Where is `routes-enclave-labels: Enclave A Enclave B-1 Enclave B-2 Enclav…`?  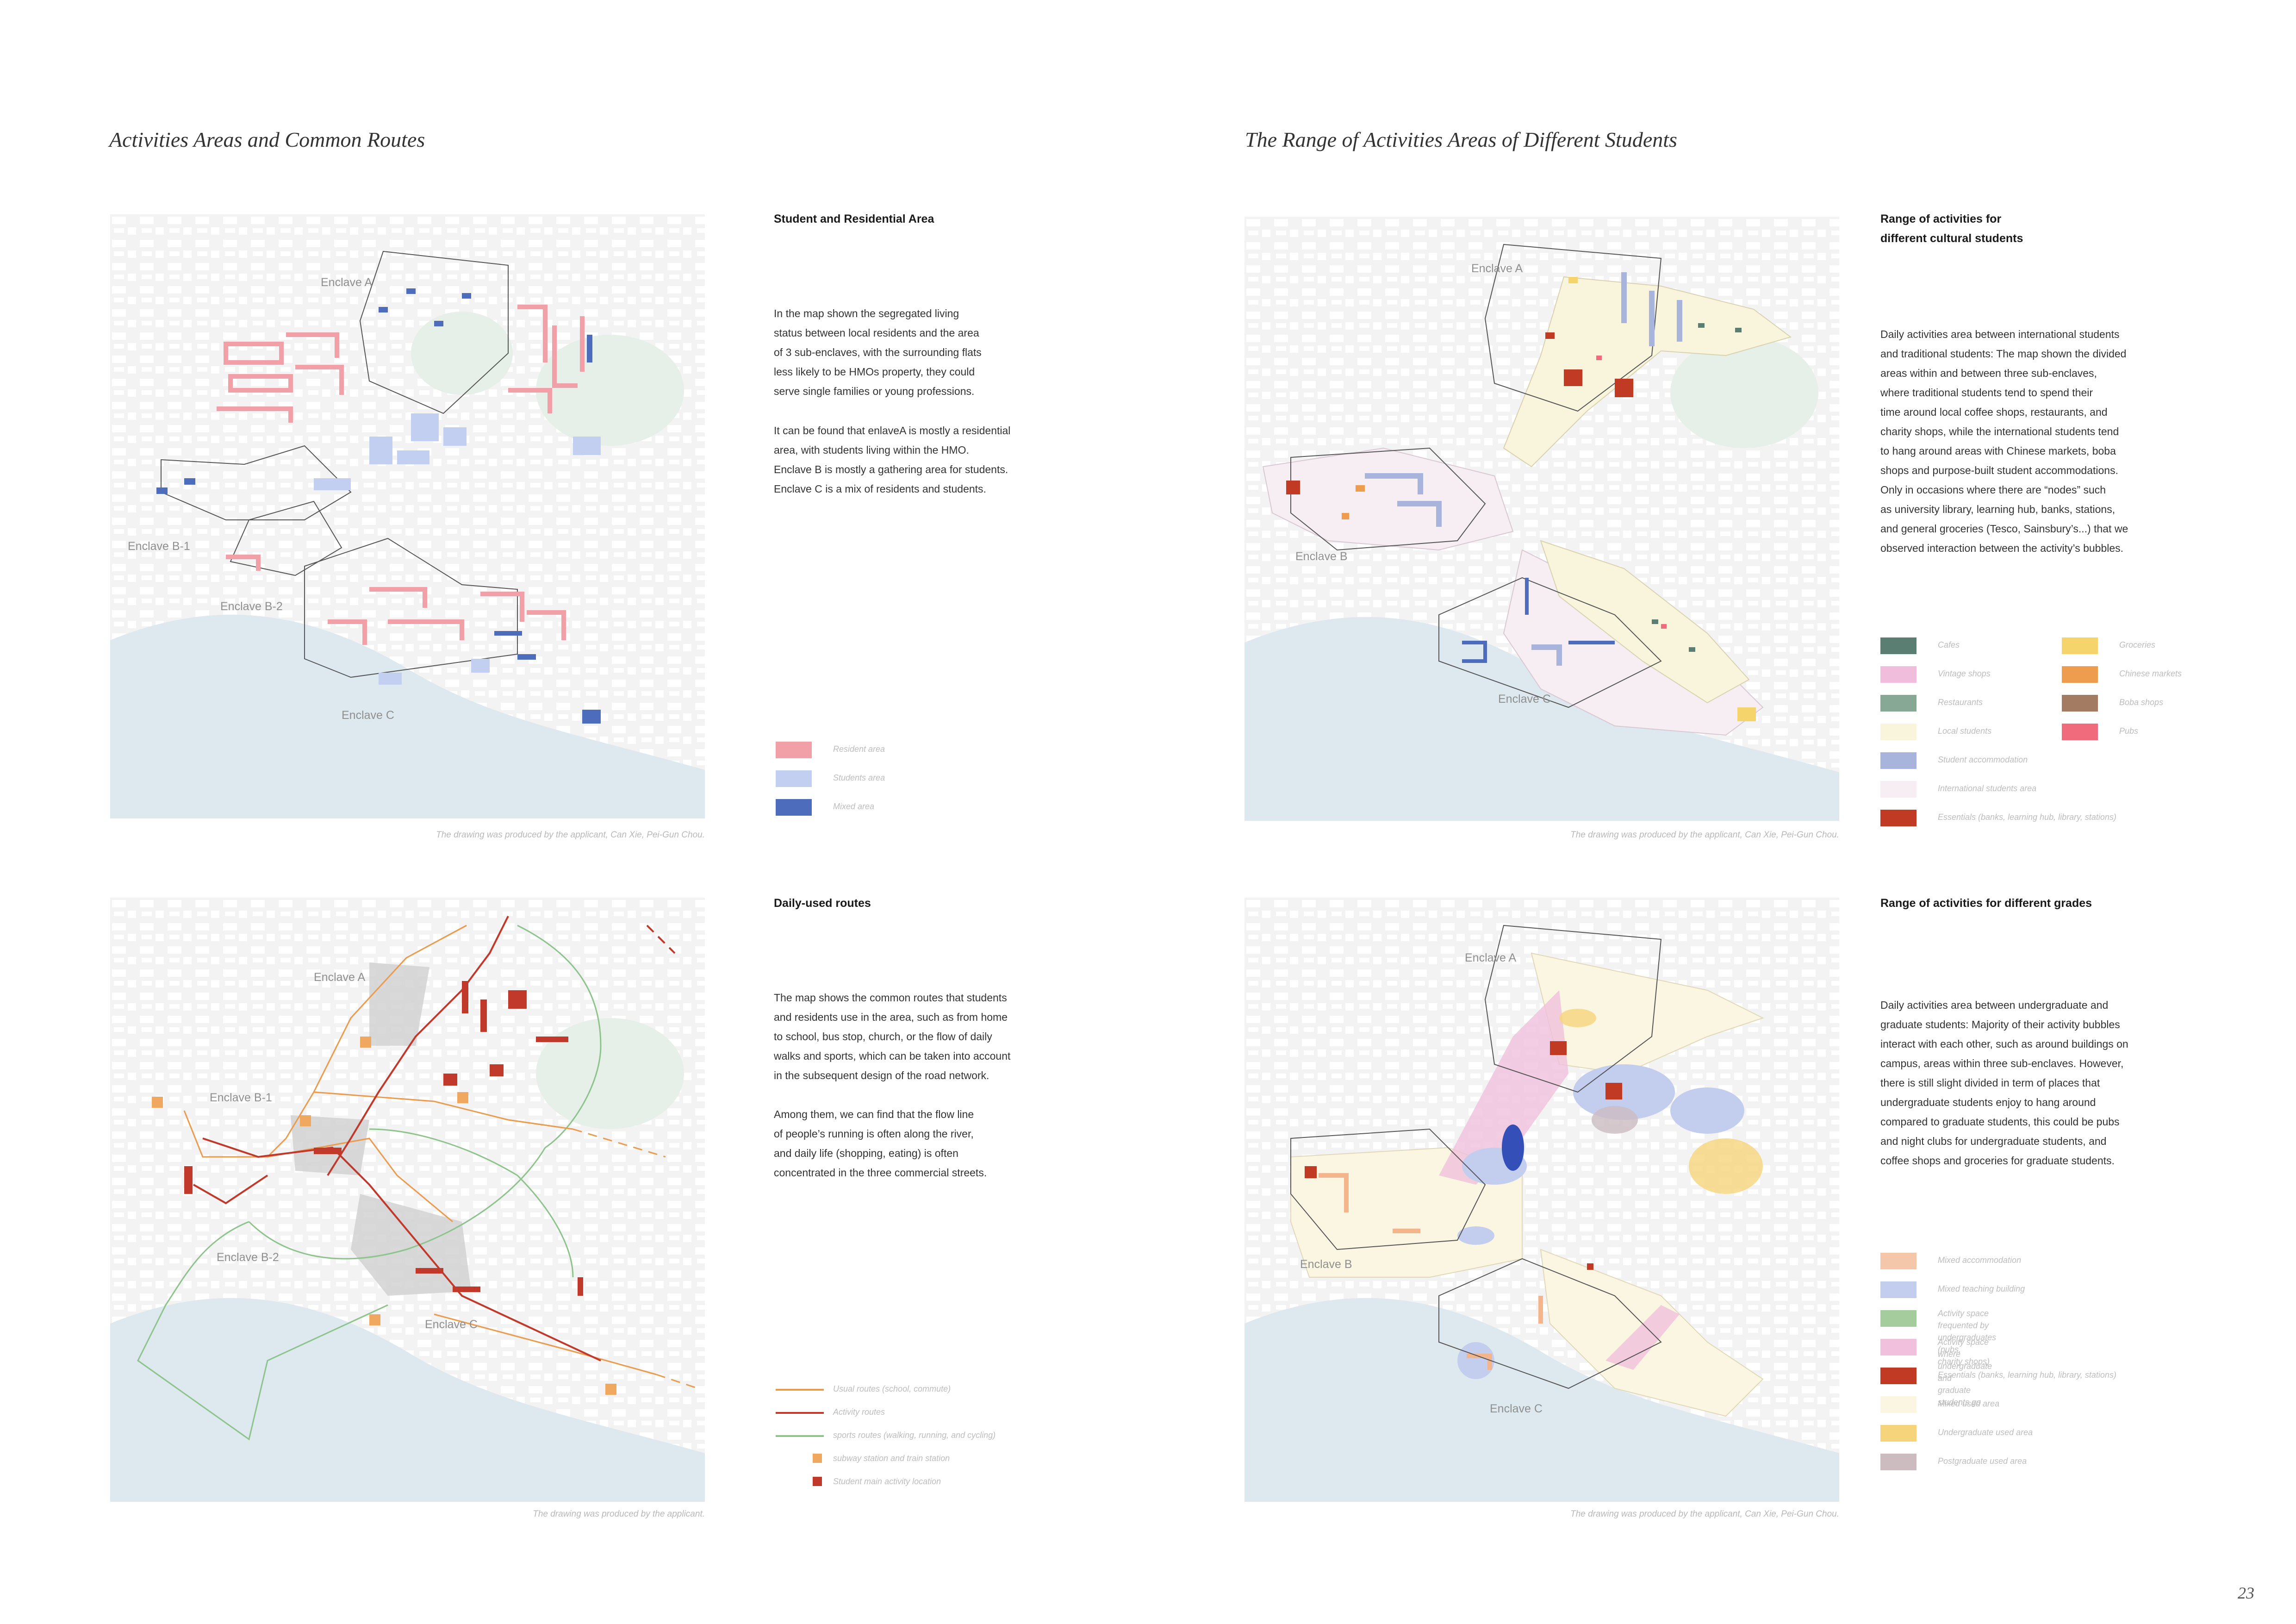 routes-enclave-labels: Enclave A Enclave B-1 Enclave B-2 Enclav… is located at coordinates (344, 1151).